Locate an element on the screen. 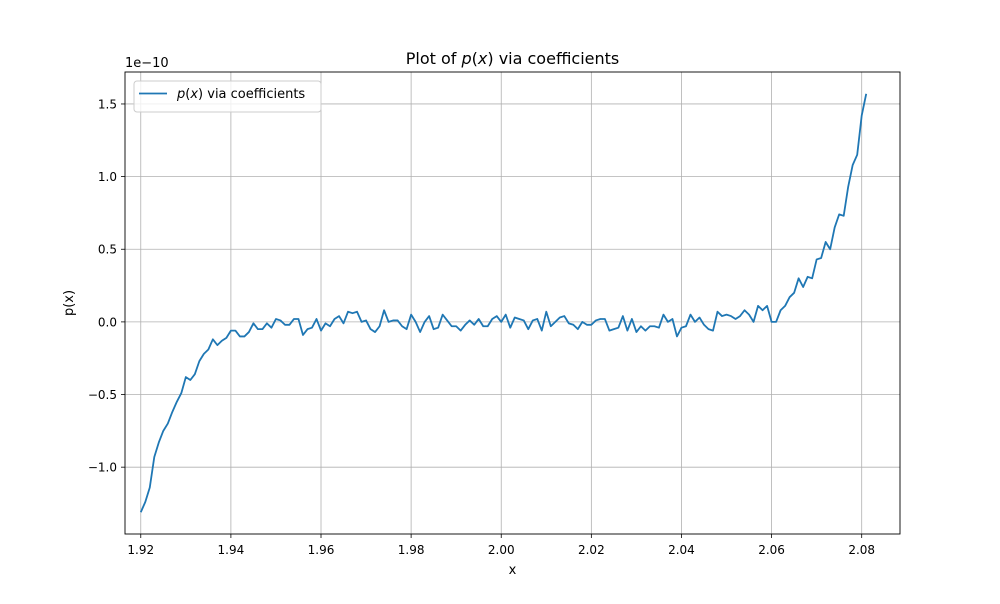  legend: p(x) via coefficients is located at coordinates (227, 96).